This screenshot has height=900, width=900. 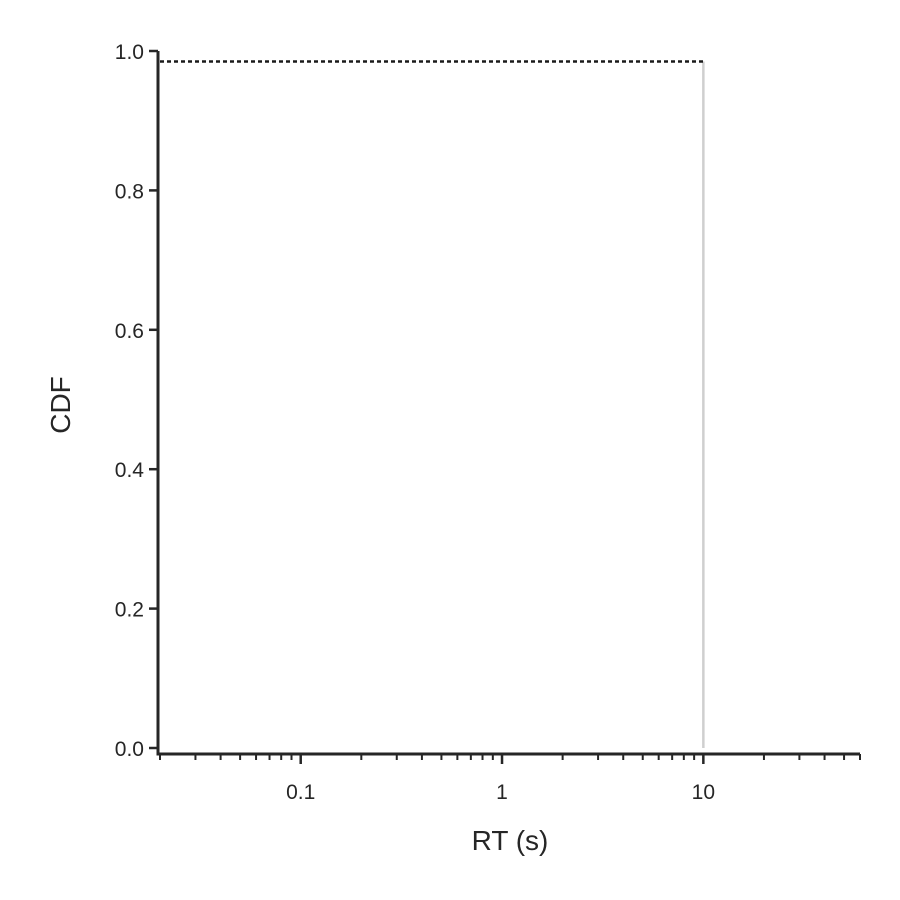 I want to click on y-tick-label: 0.6, so click(x=129, y=331).